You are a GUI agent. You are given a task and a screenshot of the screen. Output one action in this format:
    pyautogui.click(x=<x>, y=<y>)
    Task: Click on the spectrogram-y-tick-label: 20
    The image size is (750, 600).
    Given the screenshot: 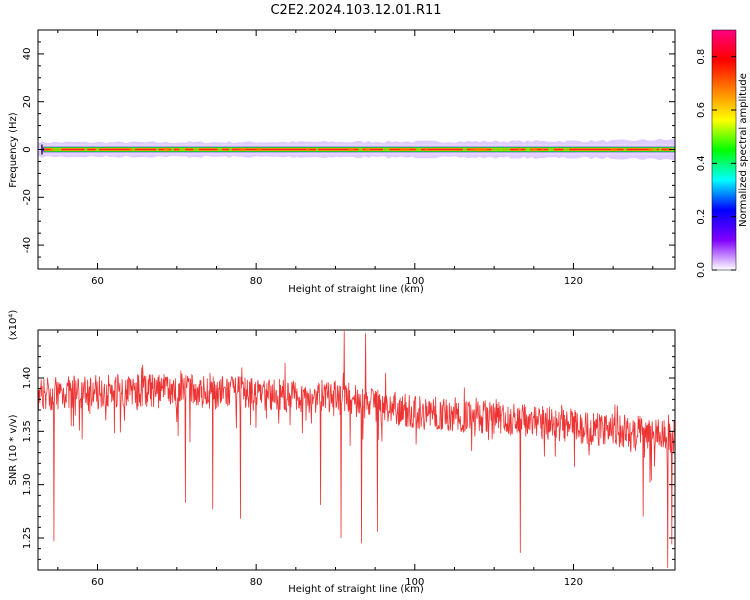 What is the action you would take?
    pyautogui.click(x=27, y=101)
    